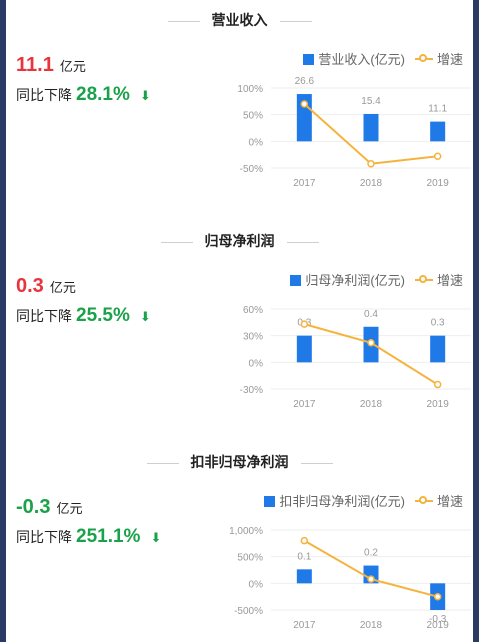  I want to click on section-title: 归母净利润, so click(239, 241).